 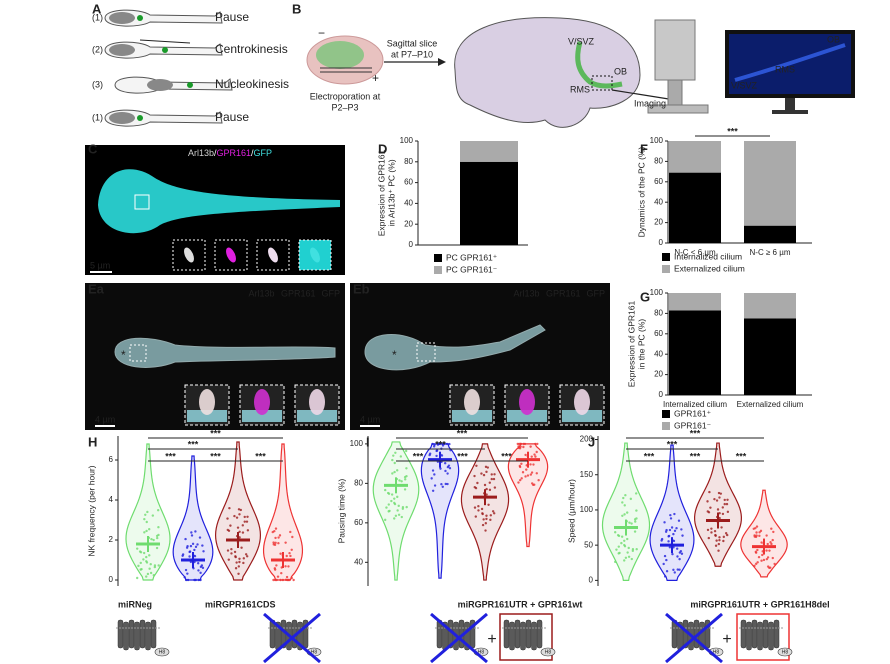 I want to click on nucleus-marker: *, so click(x=123, y=355).